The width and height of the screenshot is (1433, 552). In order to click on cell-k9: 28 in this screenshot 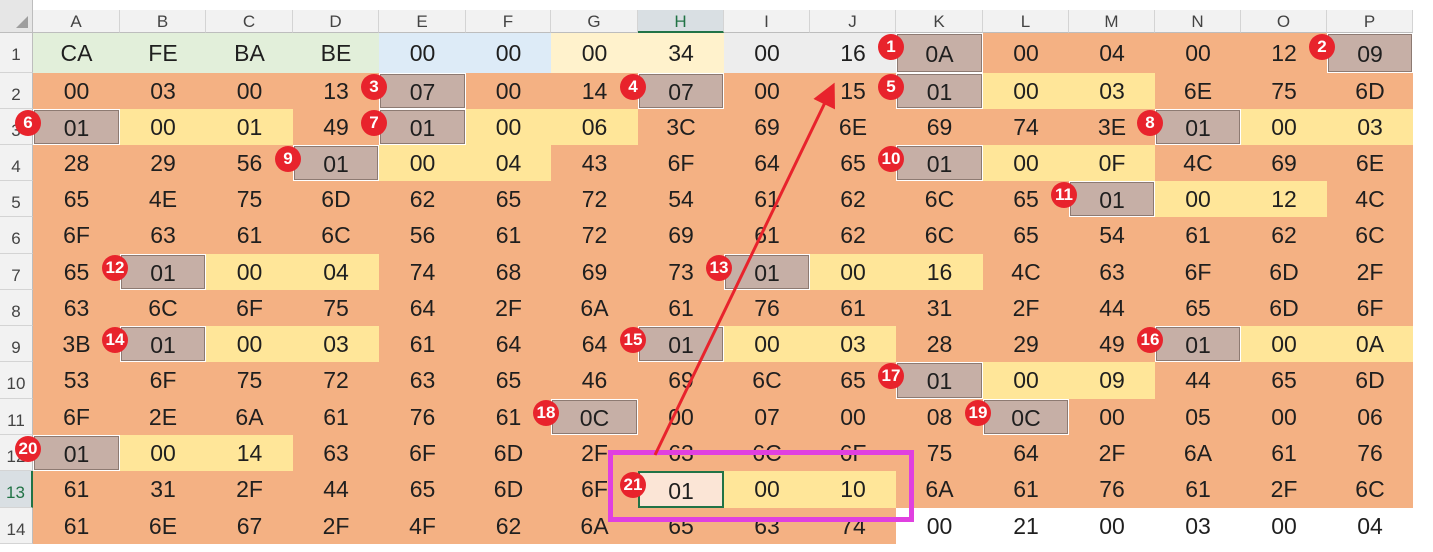, I will do `click(939, 344)`.